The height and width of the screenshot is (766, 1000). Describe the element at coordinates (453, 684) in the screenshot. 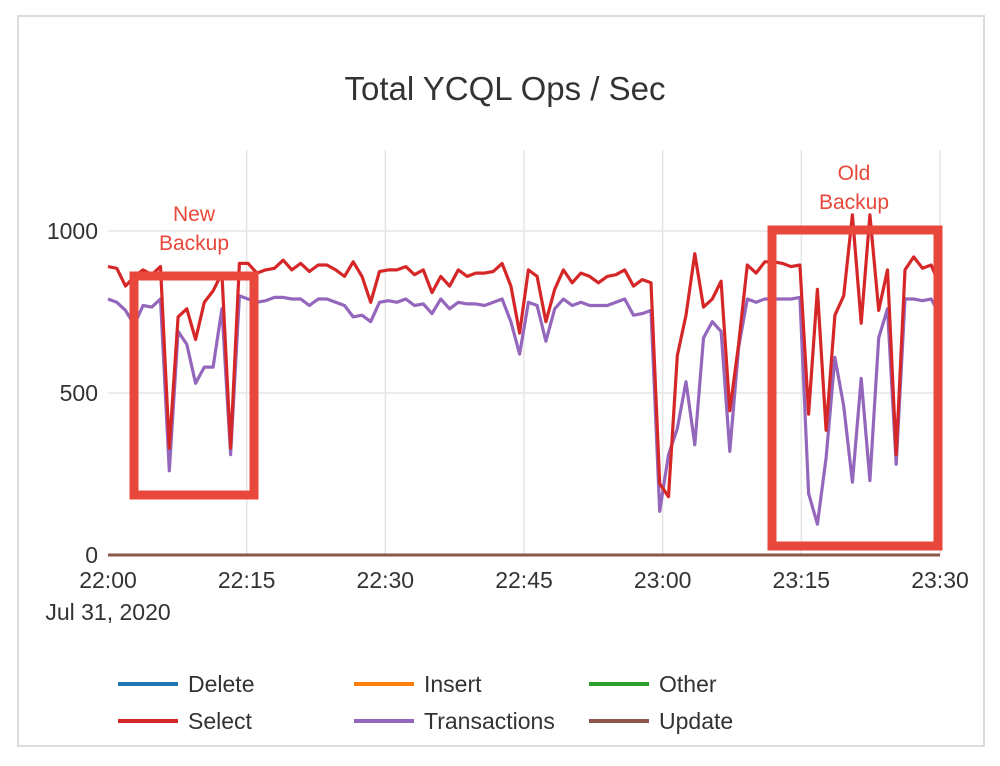

I see `legend-label-insert: Insert` at that location.